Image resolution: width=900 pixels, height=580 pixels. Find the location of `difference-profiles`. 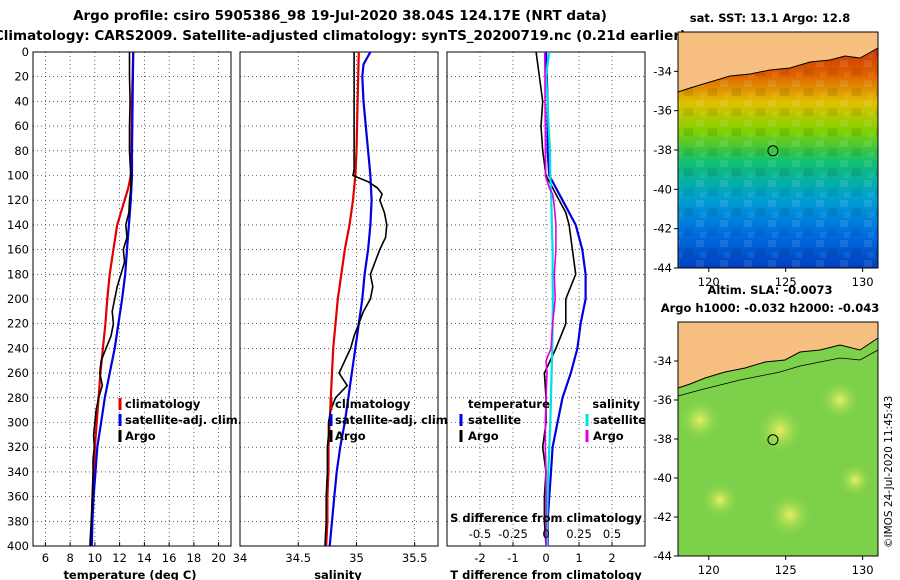

difference-profiles is located at coordinates (561, 299).